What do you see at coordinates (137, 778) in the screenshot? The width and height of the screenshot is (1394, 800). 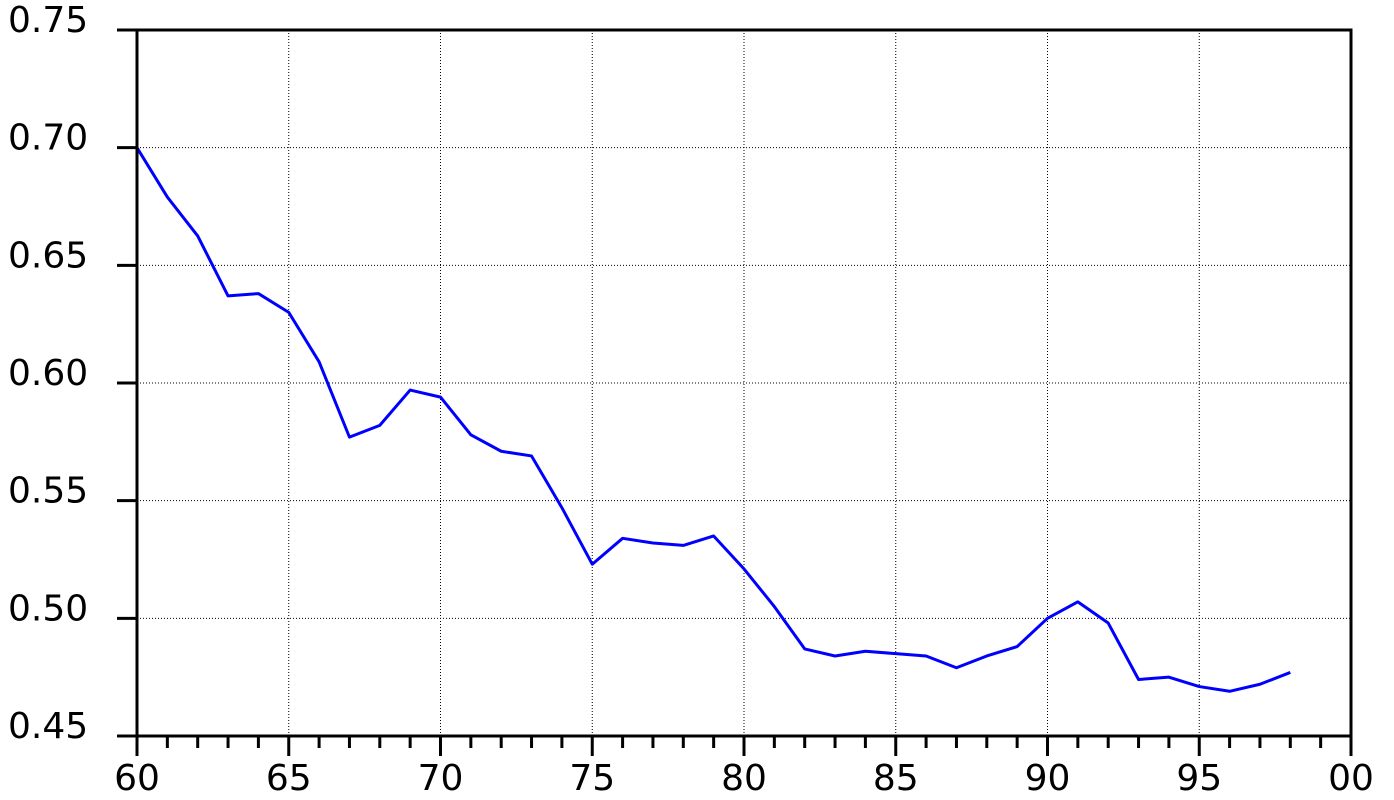 I see `x-tick-label: 60` at bounding box center [137, 778].